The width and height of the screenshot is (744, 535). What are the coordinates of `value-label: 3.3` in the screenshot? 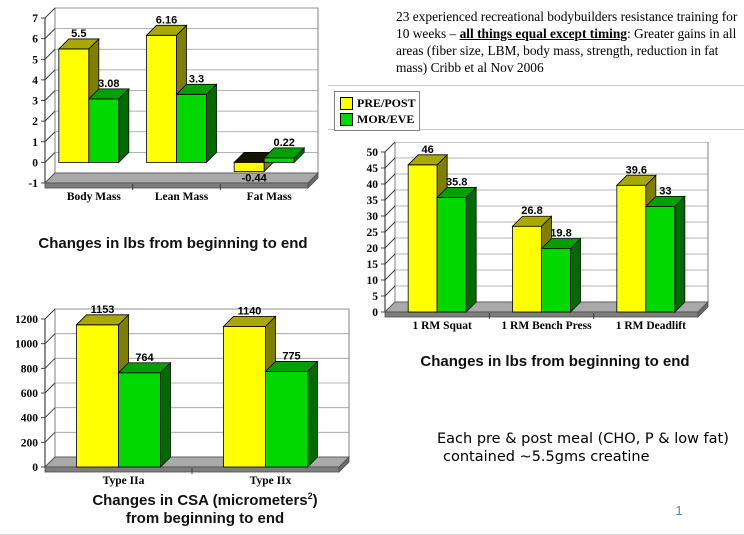 It's located at (196, 79).